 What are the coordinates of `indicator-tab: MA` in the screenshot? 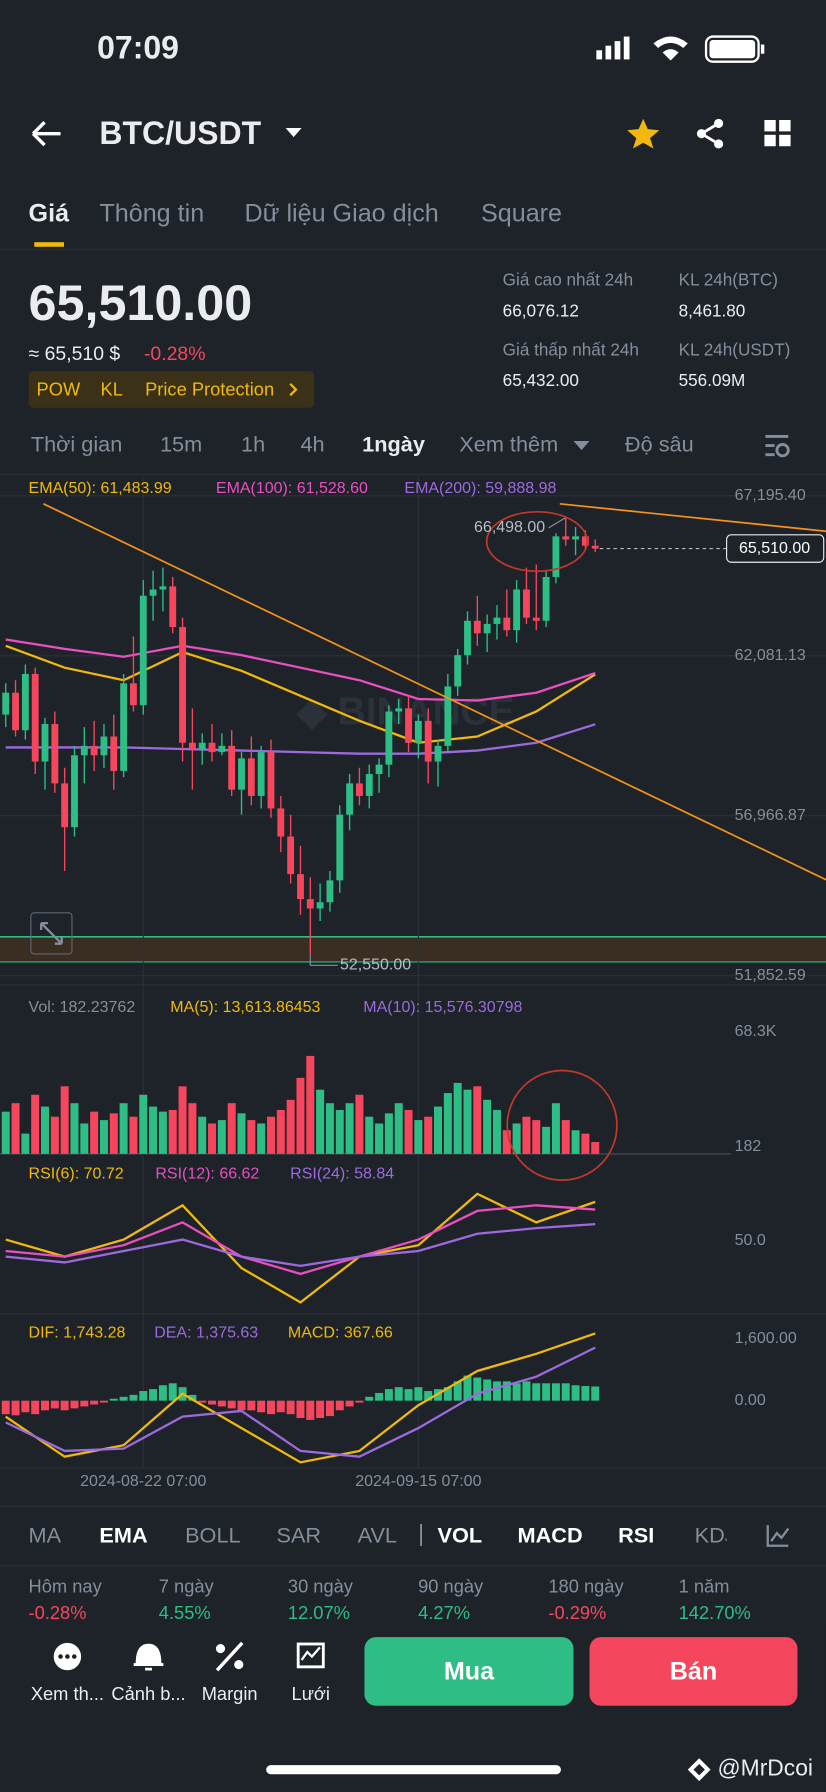 It's located at (45, 1536).